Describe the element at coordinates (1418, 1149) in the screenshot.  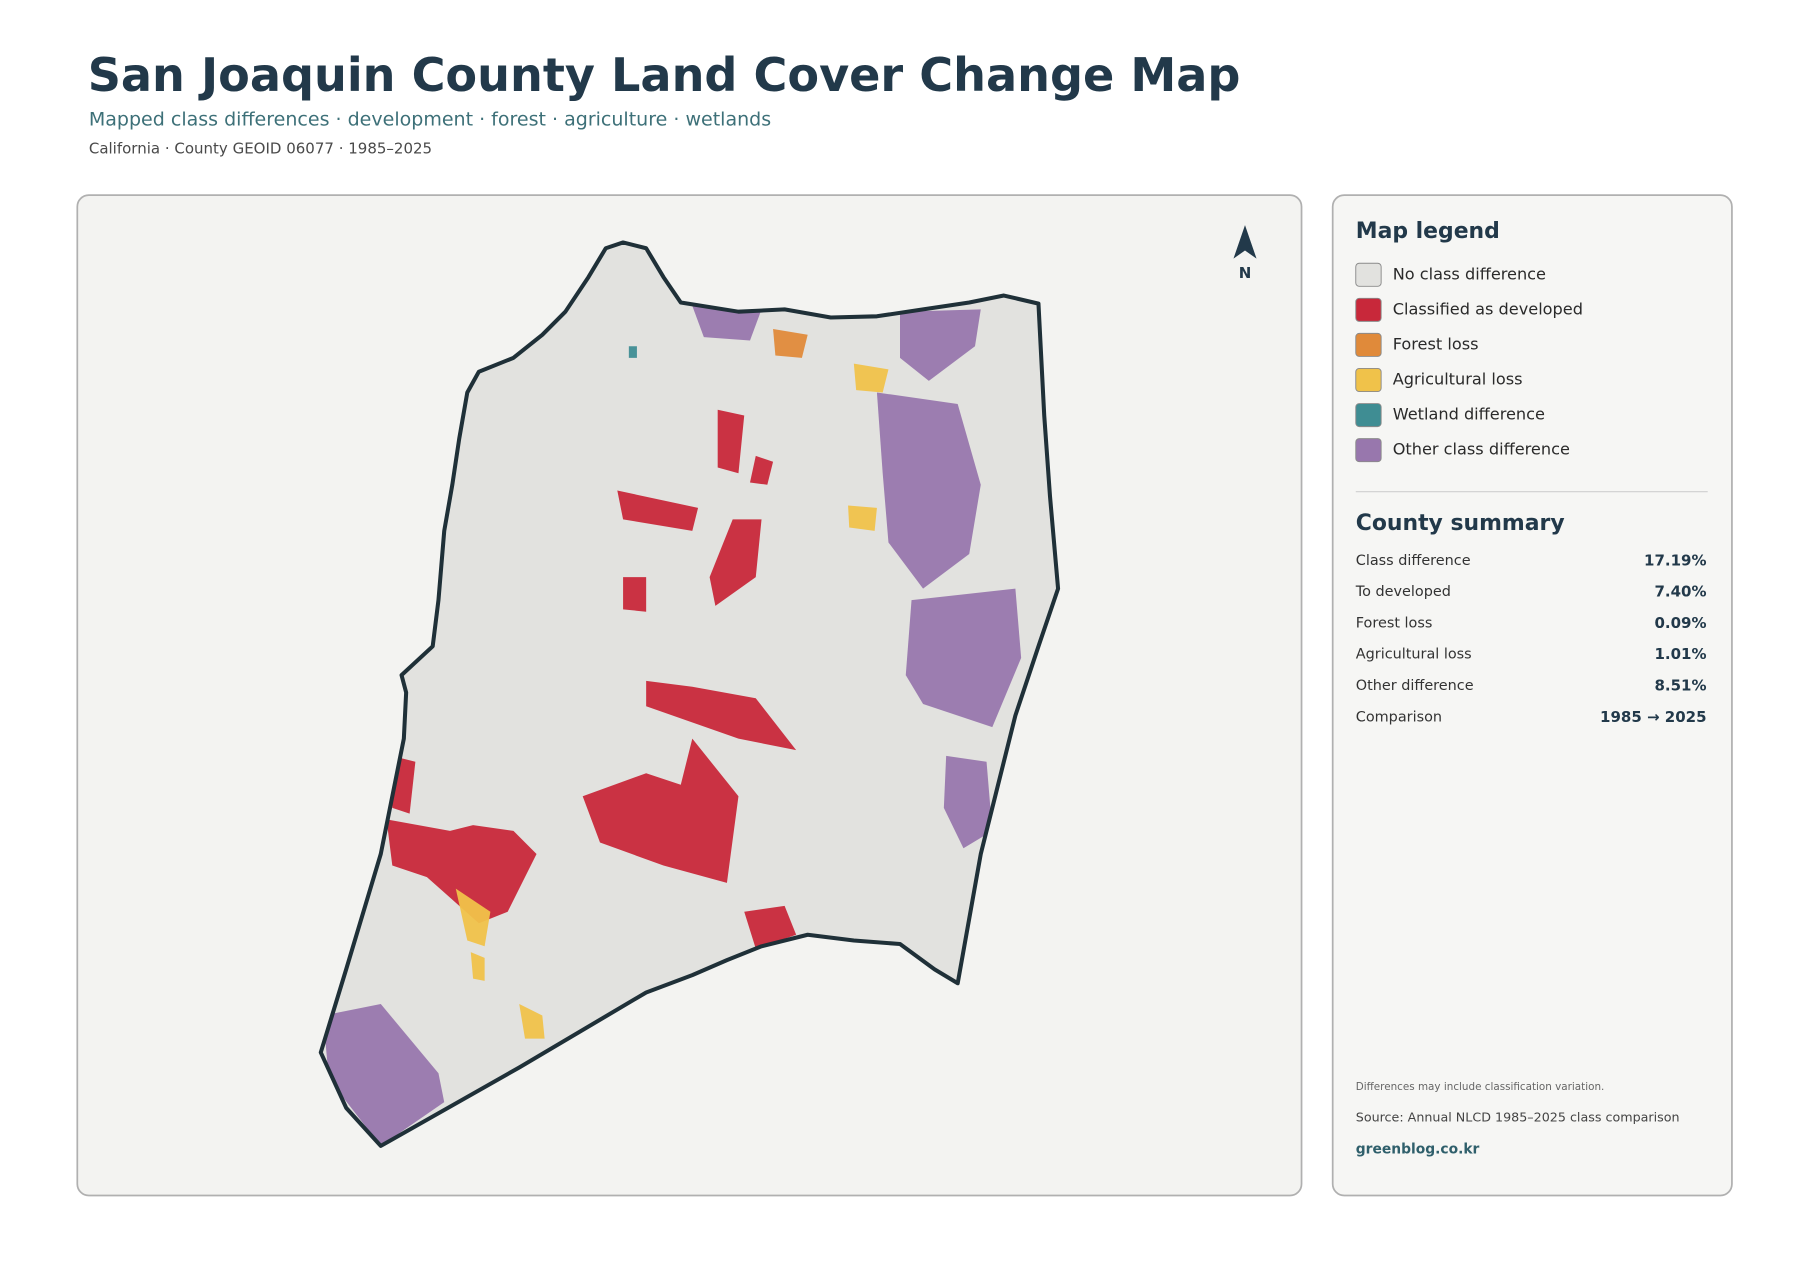
I see `site-link: greenblog.co.kr` at that location.